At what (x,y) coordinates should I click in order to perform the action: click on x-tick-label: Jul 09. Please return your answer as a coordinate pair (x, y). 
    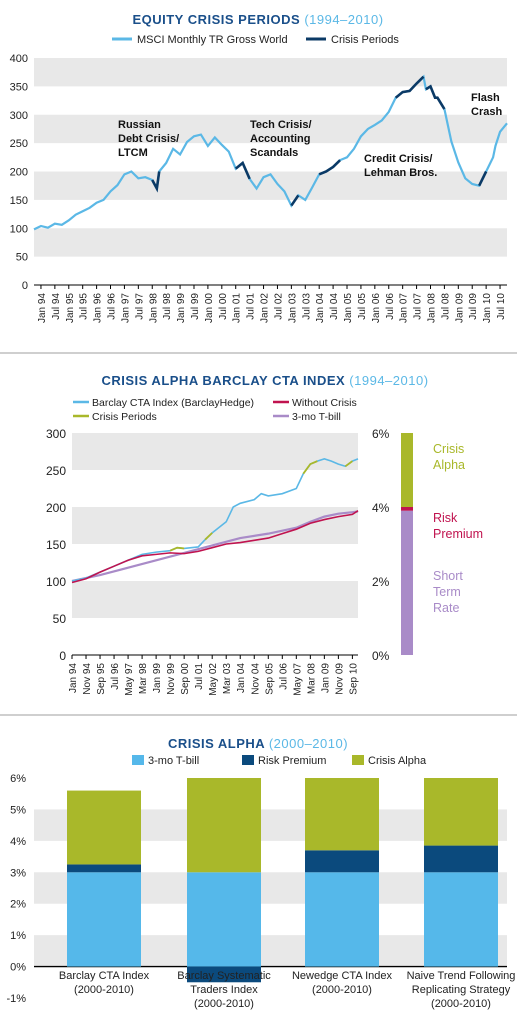
    Looking at the image, I should click on (473, 306).